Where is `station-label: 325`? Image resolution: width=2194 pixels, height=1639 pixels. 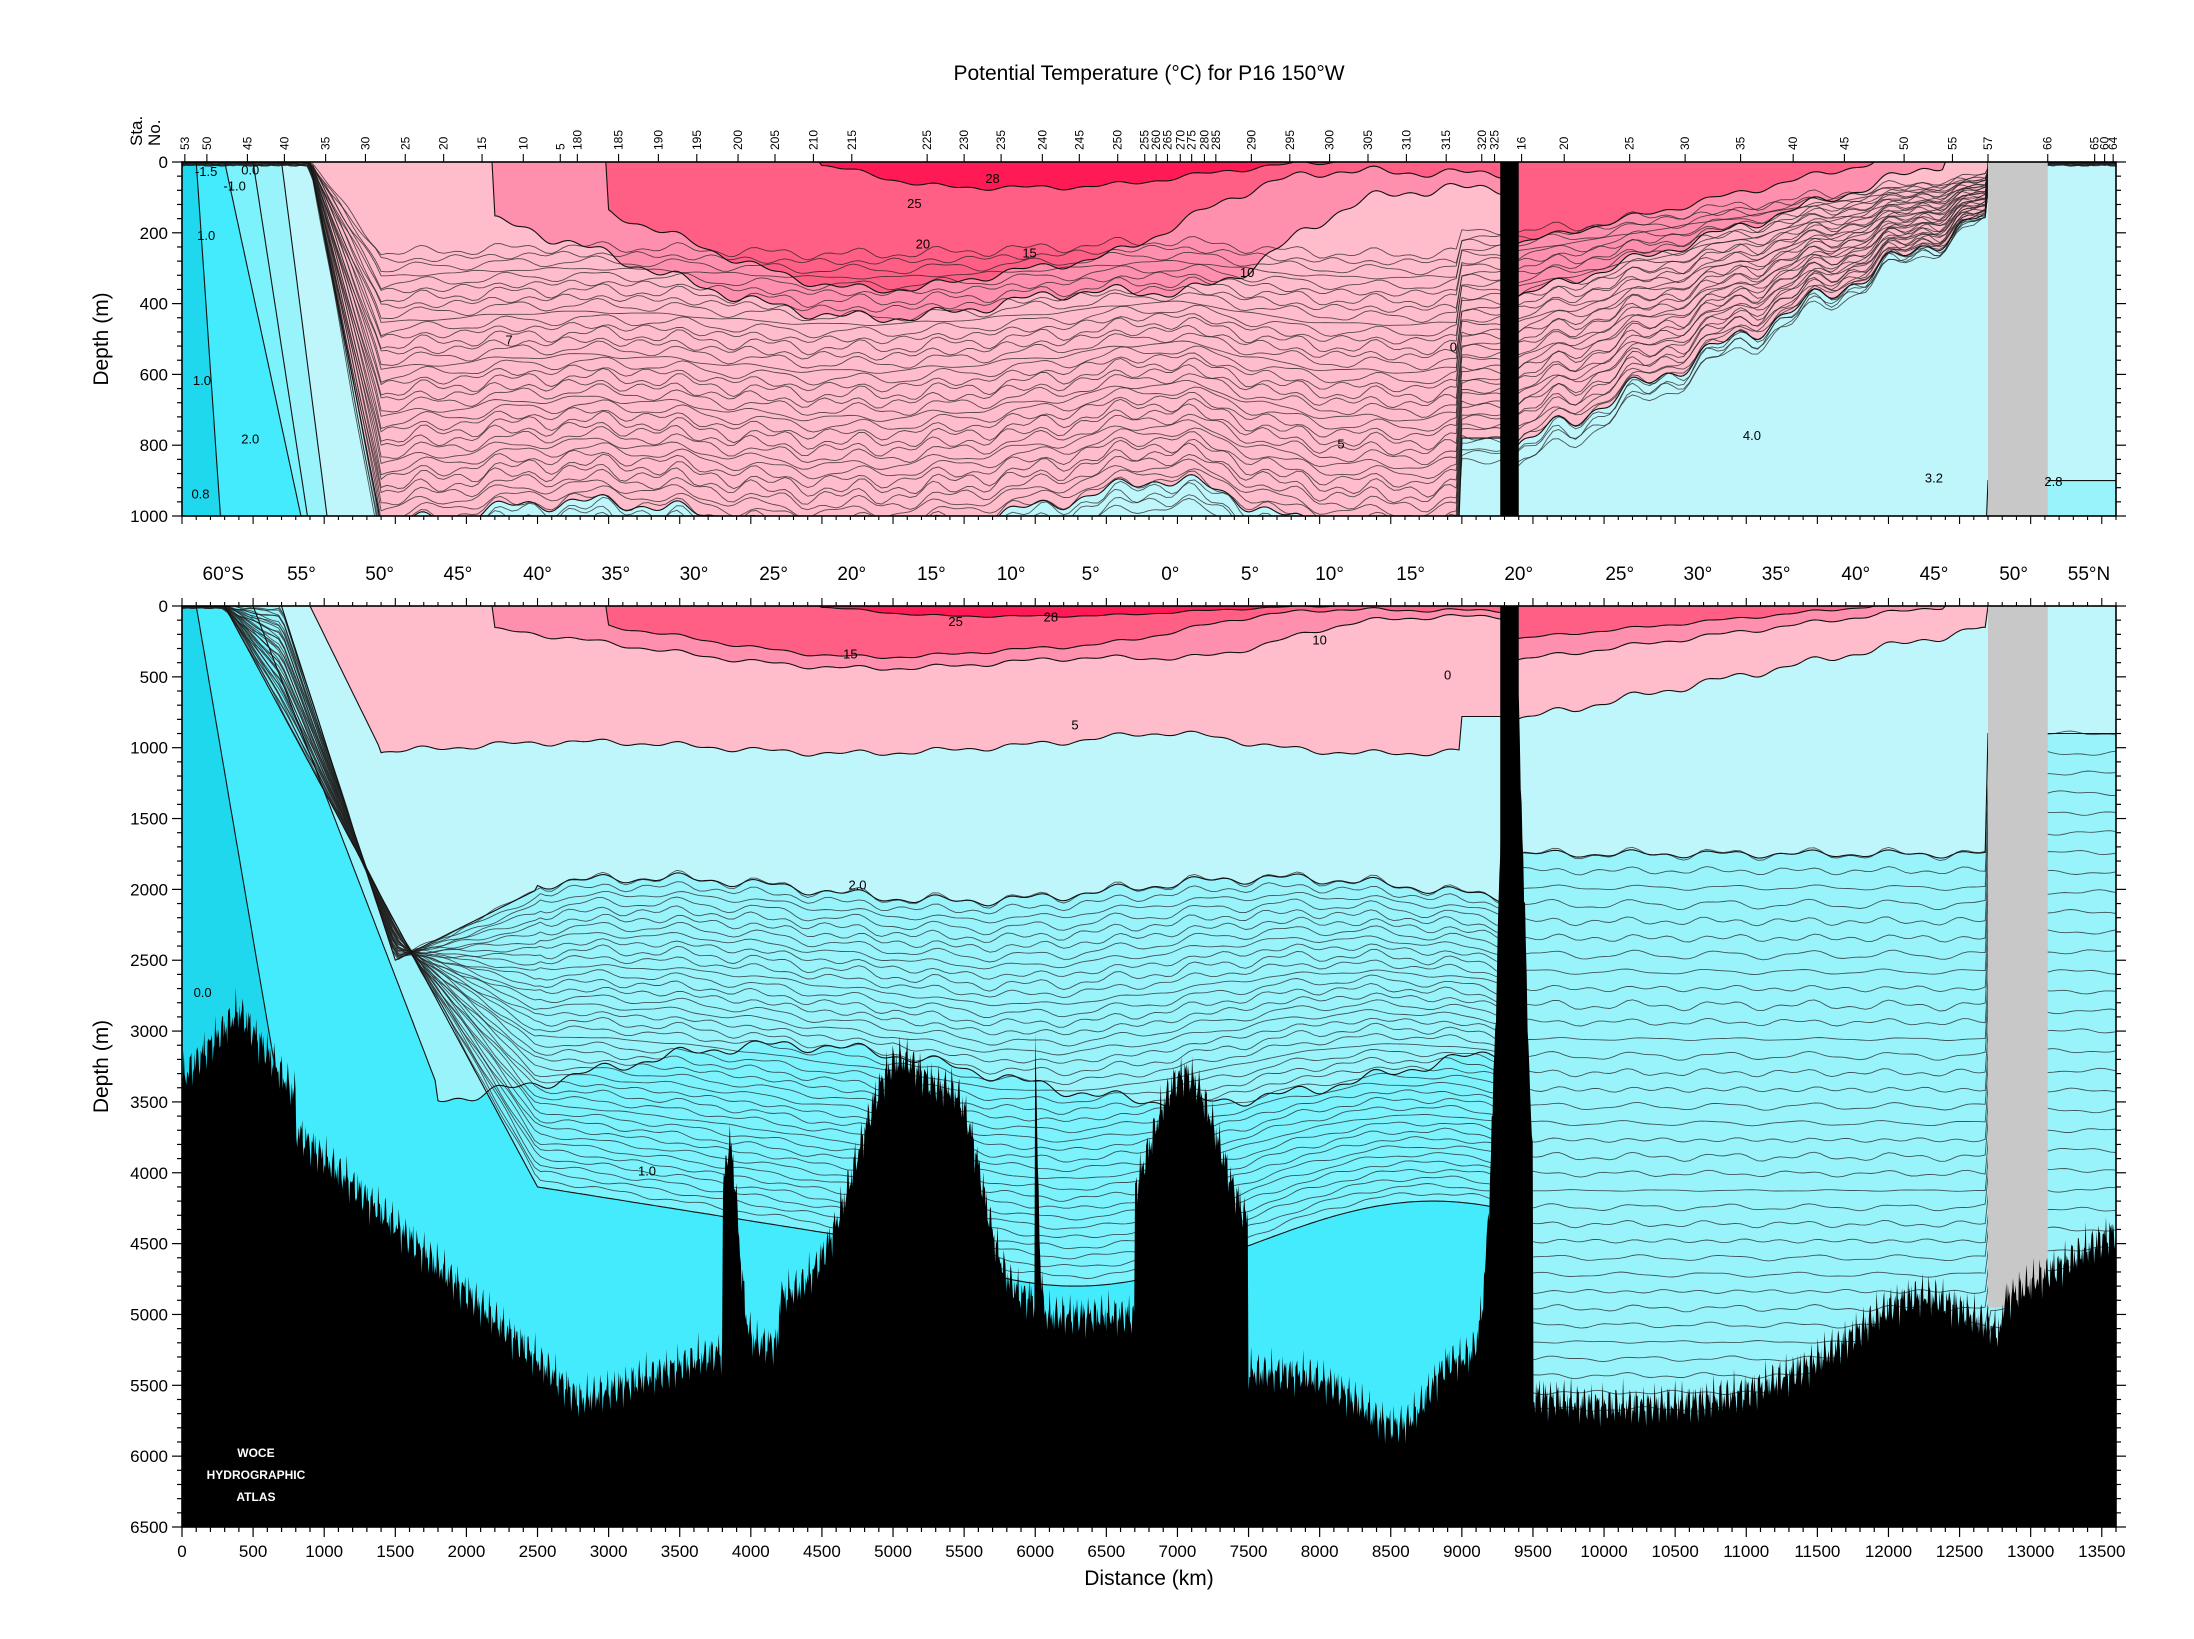
station-label: 325 is located at coordinates (1495, 140).